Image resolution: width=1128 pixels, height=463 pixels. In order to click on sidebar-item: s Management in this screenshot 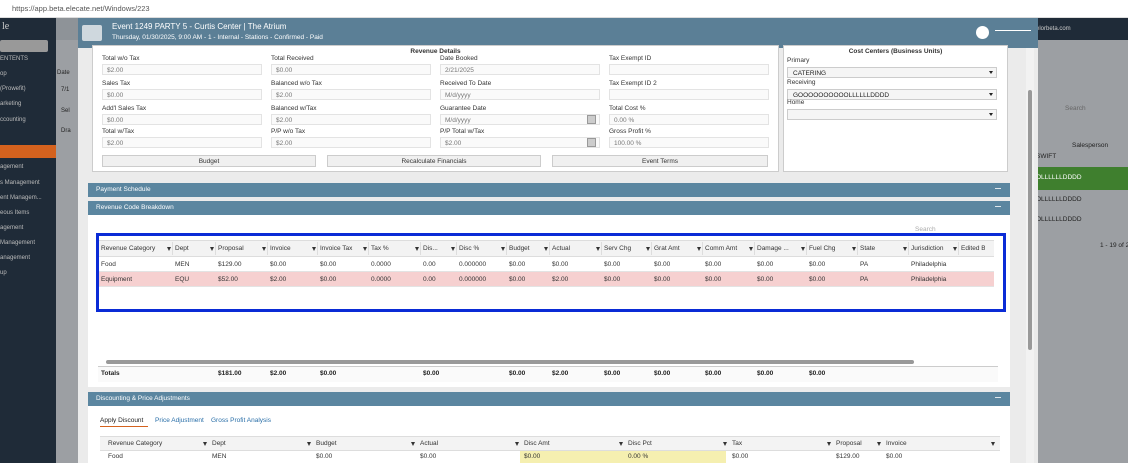, I will do `click(20, 183)`.